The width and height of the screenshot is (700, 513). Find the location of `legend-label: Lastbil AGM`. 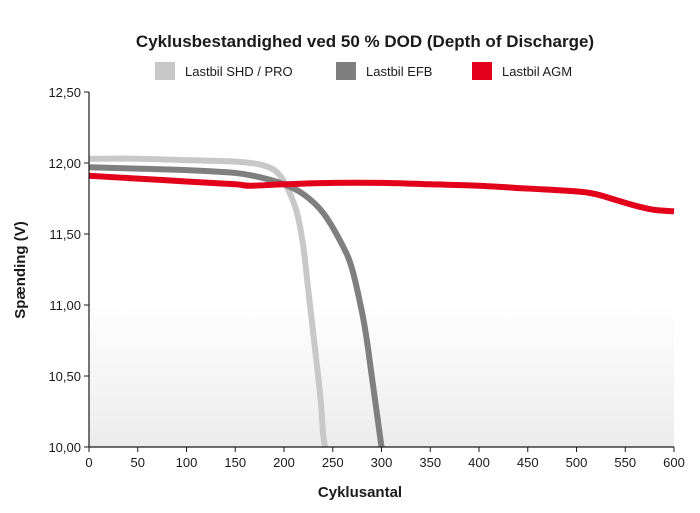

legend-label: Lastbil AGM is located at coordinates (537, 71).